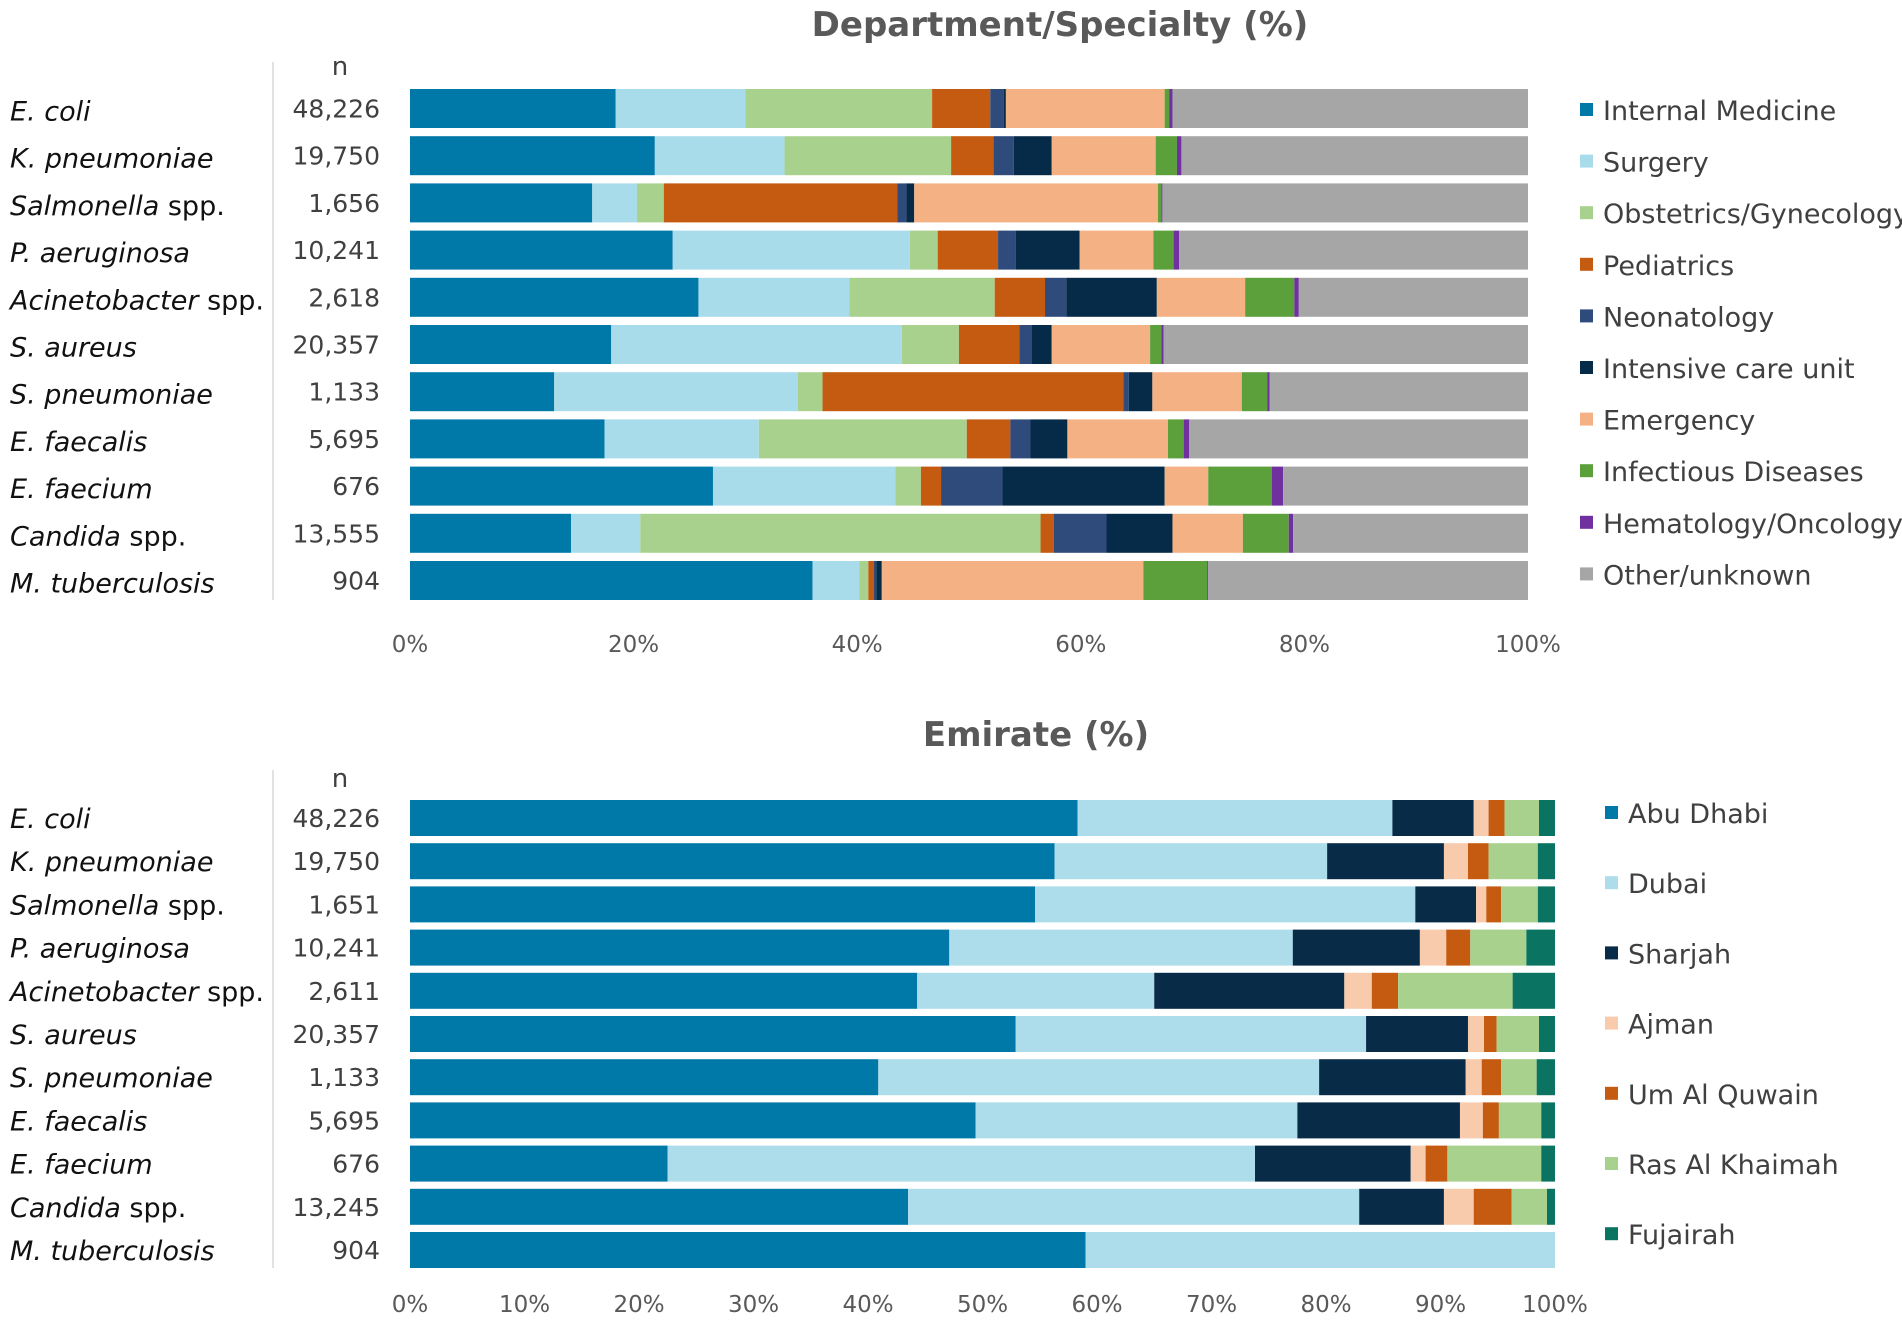 This screenshot has width=1902, height=1328. Describe the element at coordinates (344, 991) in the screenshot. I see `emirate-count-label: 2,611` at that location.